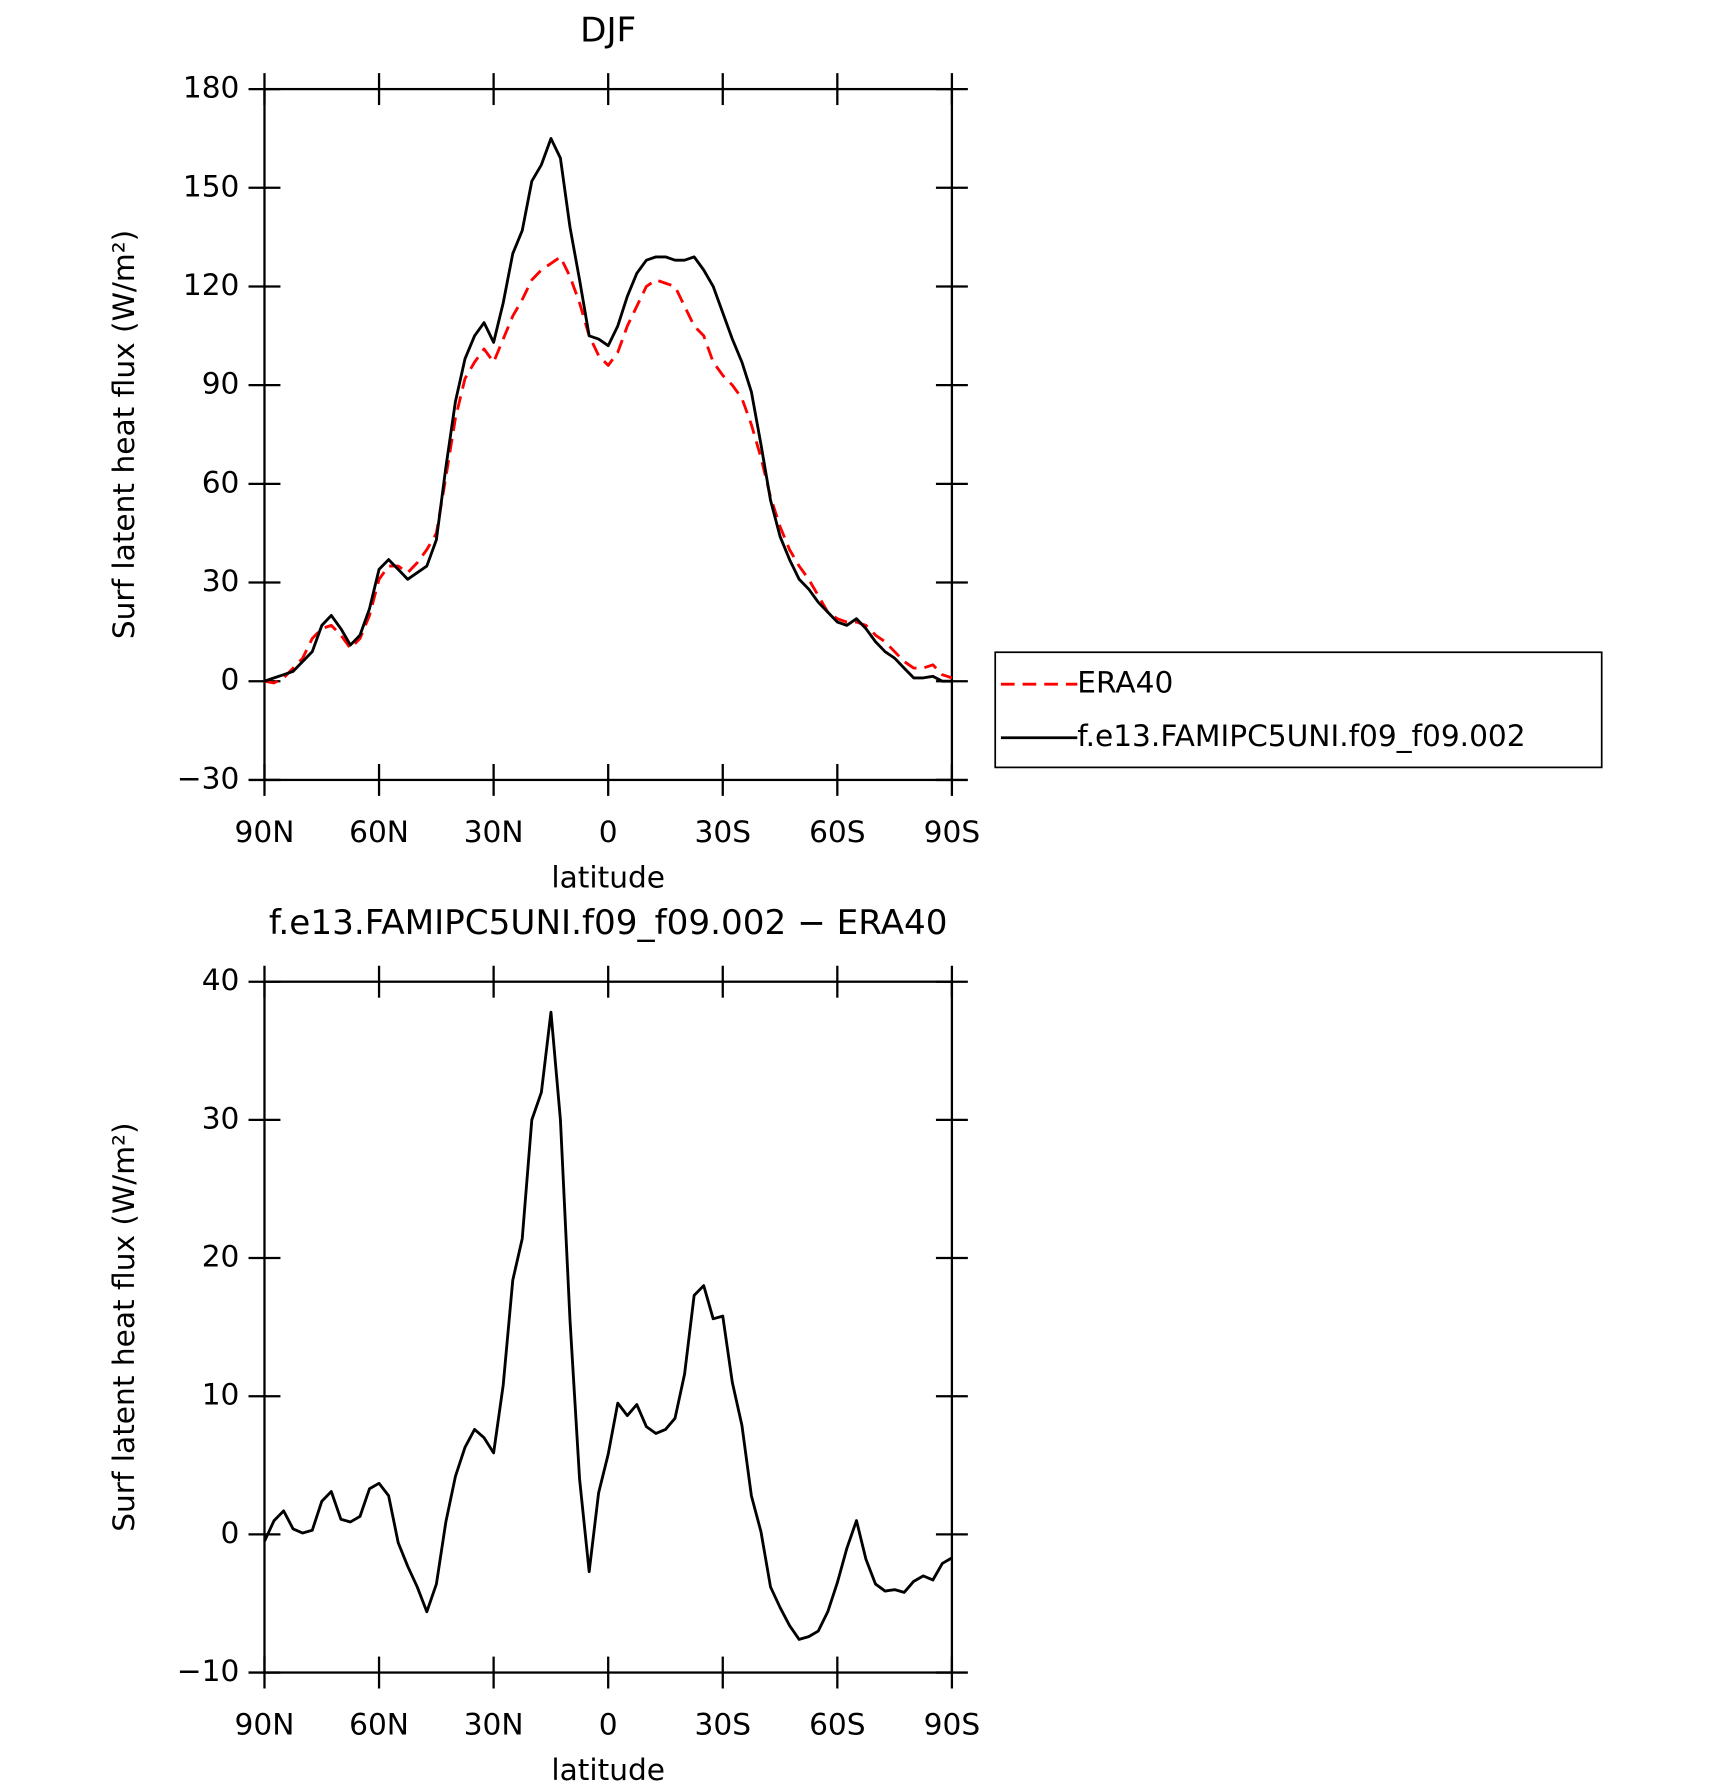 This screenshot has width=1710, height=1789. Describe the element at coordinates (1298, 710) in the screenshot. I see `legend-box` at that location.